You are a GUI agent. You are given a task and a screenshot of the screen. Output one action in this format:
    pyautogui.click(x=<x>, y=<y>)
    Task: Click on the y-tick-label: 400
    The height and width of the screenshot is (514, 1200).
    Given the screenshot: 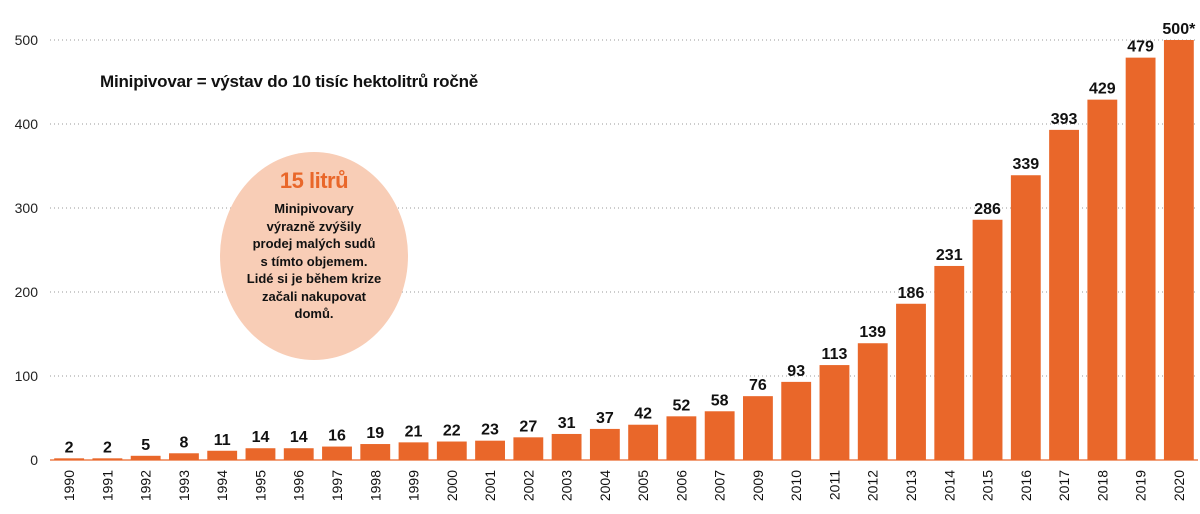 What is the action you would take?
    pyautogui.click(x=27, y=124)
    